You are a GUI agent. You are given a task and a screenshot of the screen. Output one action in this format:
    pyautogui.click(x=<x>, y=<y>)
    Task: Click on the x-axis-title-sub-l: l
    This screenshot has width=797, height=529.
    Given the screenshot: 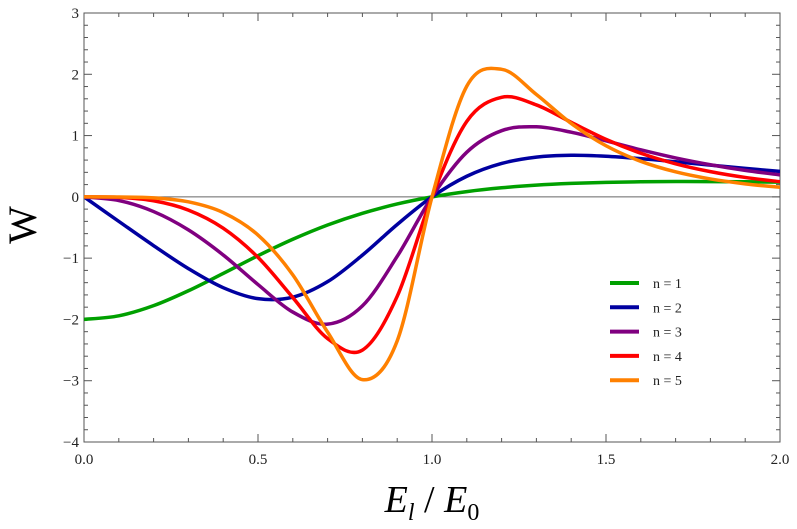 What is the action you would take?
    pyautogui.click(x=411, y=513)
    